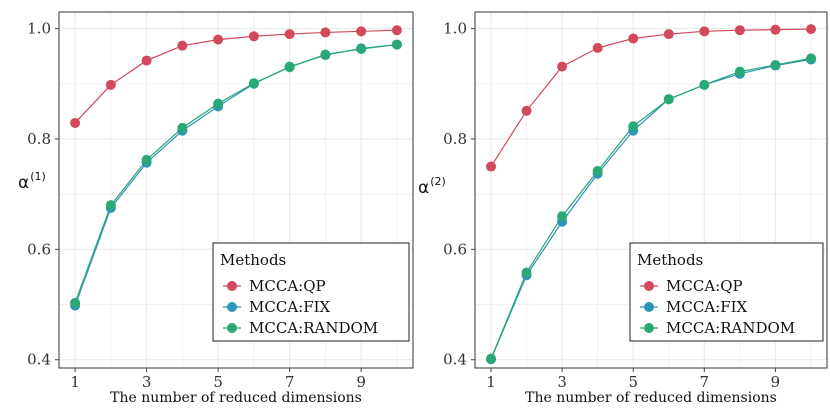  I want to click on y-axis-superscript: (1), so click(38, 176).